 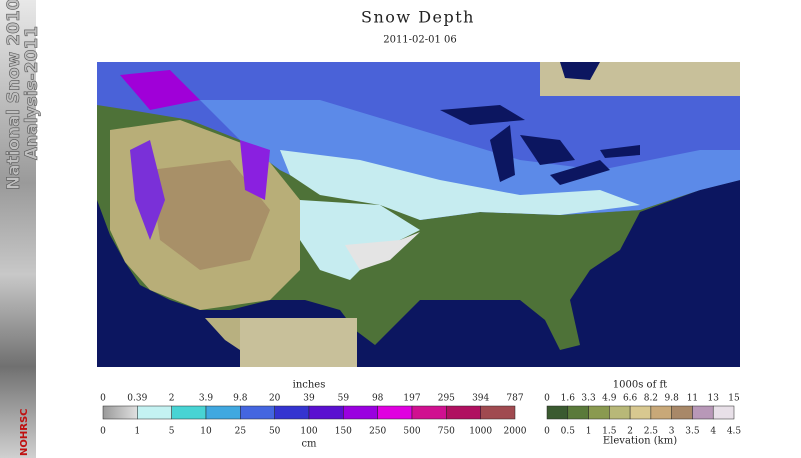 I want to click on legend-bottom-label: 250, so click(x=377, y=432).